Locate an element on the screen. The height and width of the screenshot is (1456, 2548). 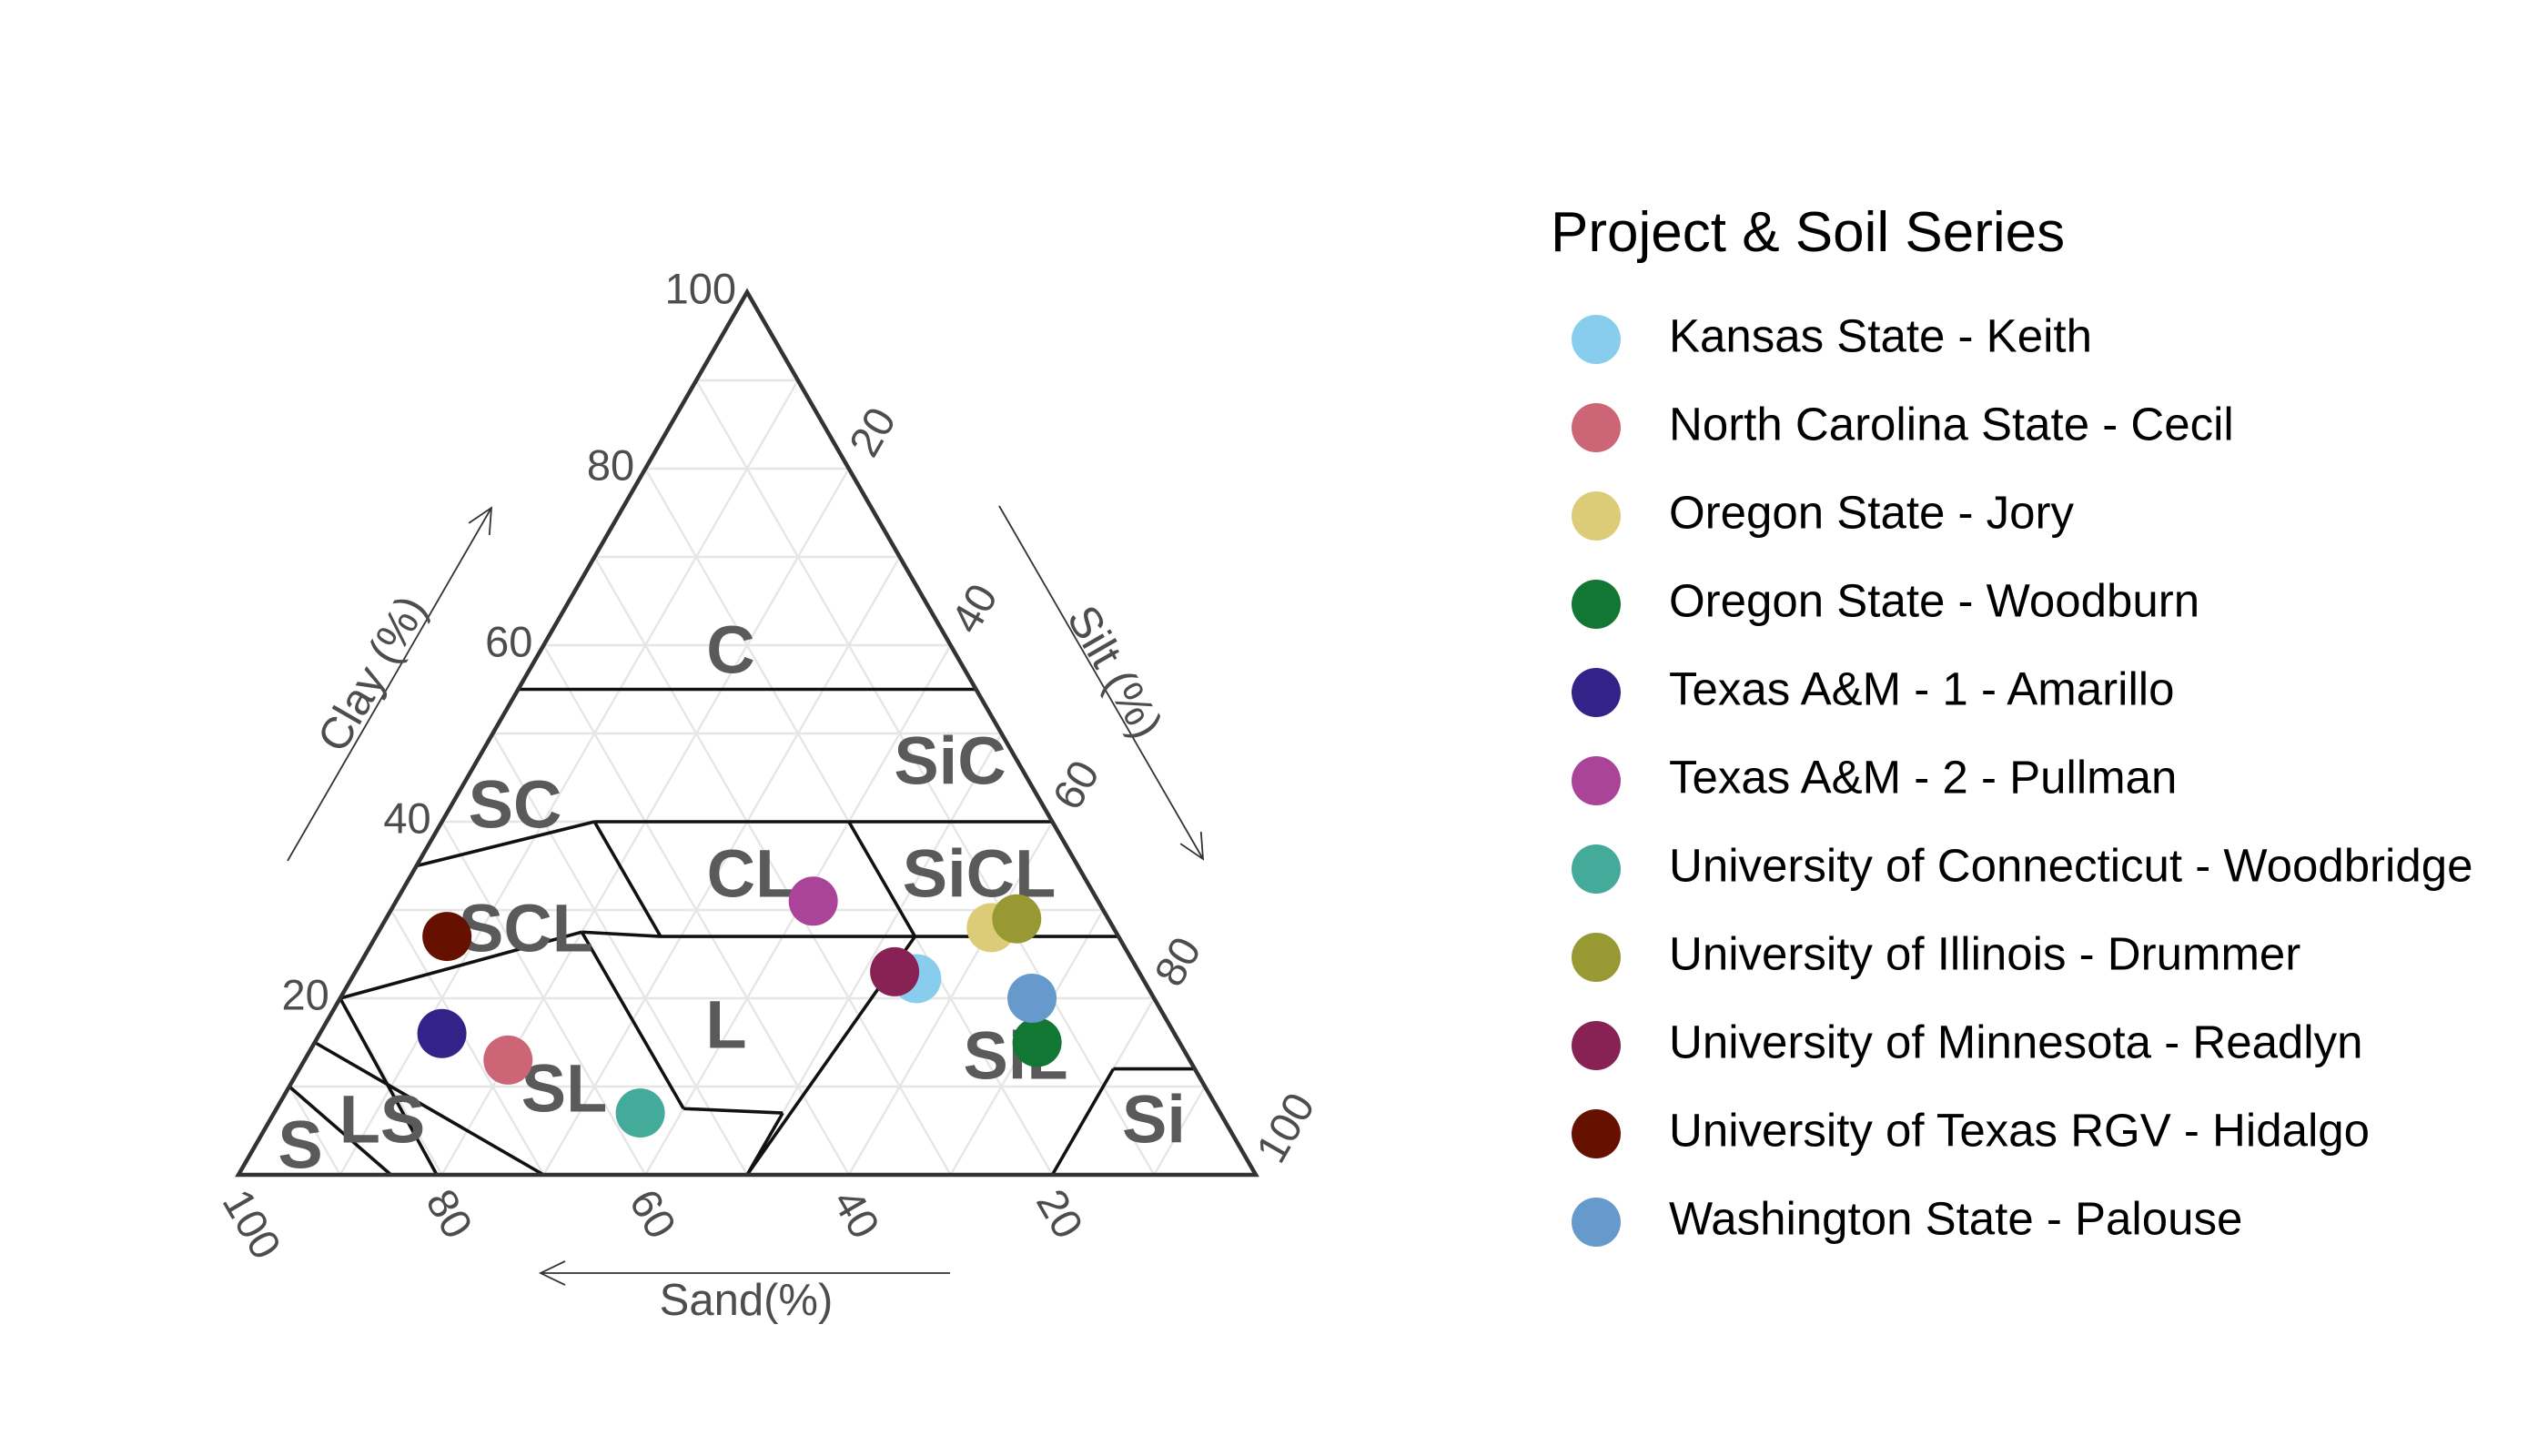
sand-tick-label: 60 is located at coordinates (653, 1214).